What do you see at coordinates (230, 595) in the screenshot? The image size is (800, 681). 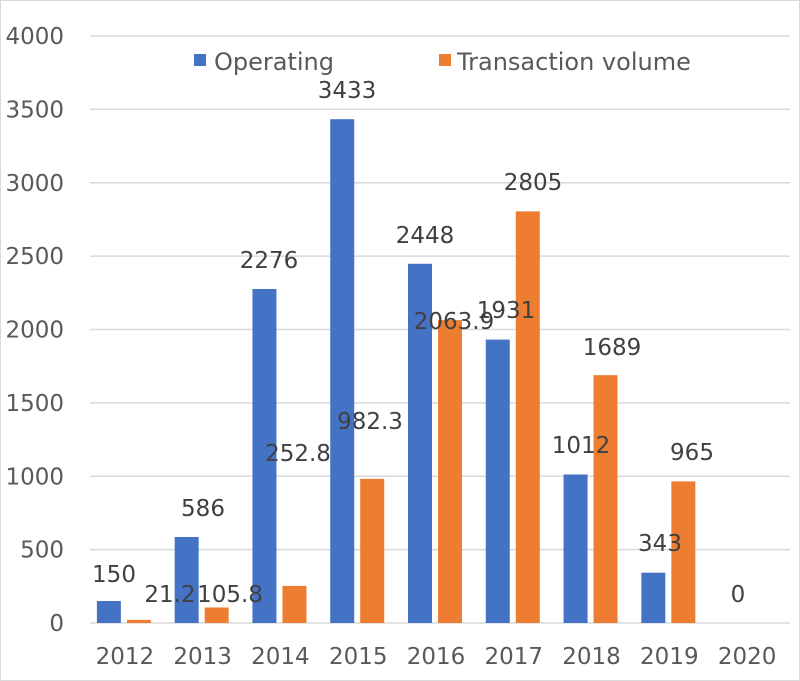 I see `data-label-transaction-volume: 105.8` at bounding box center [230, 595].